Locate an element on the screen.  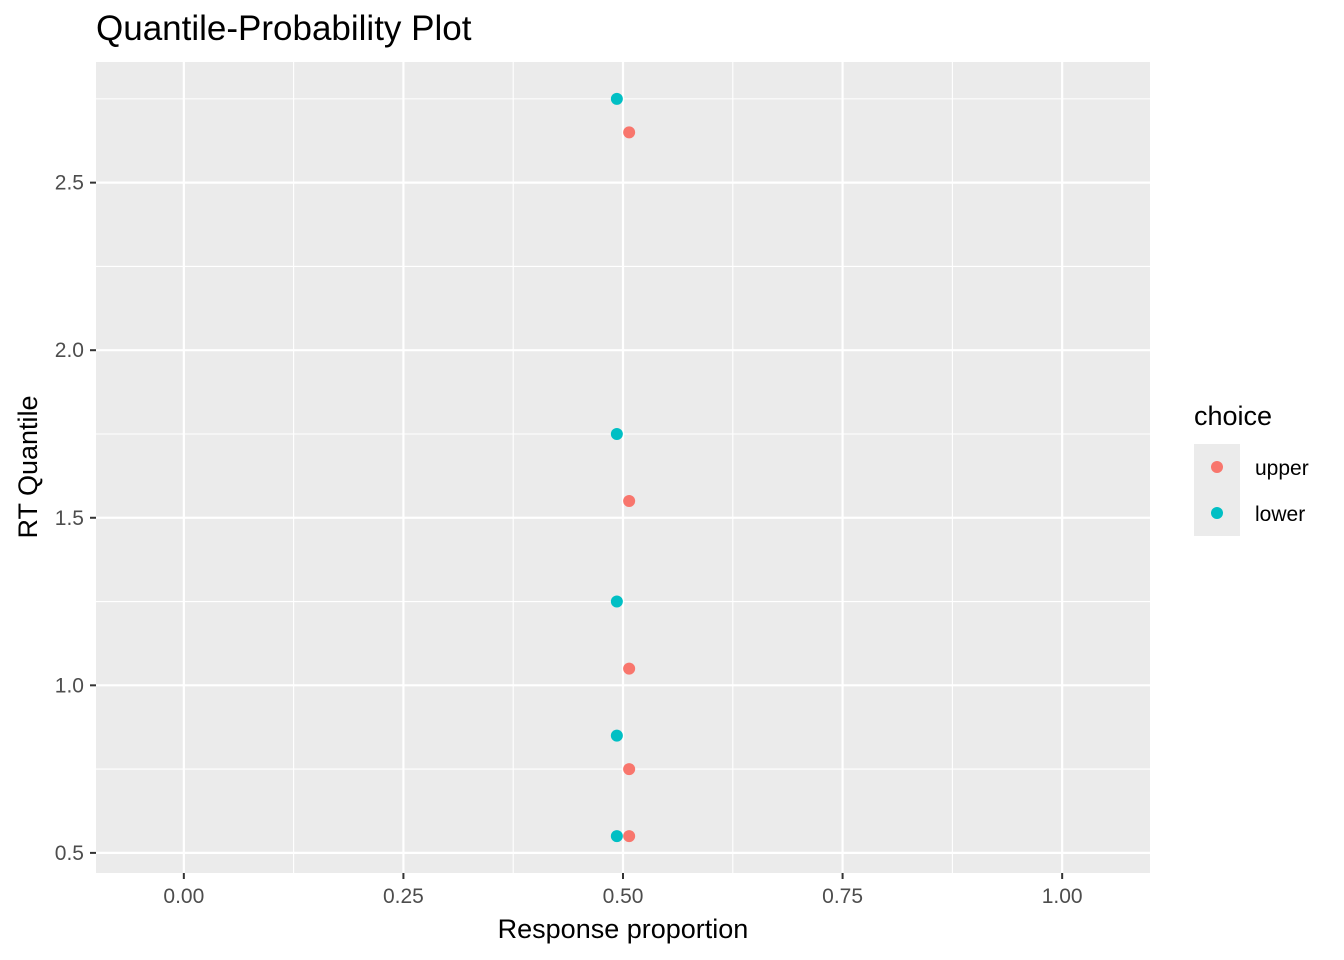
y-tick-label: 2.0 is located at coordinates (69, 350).